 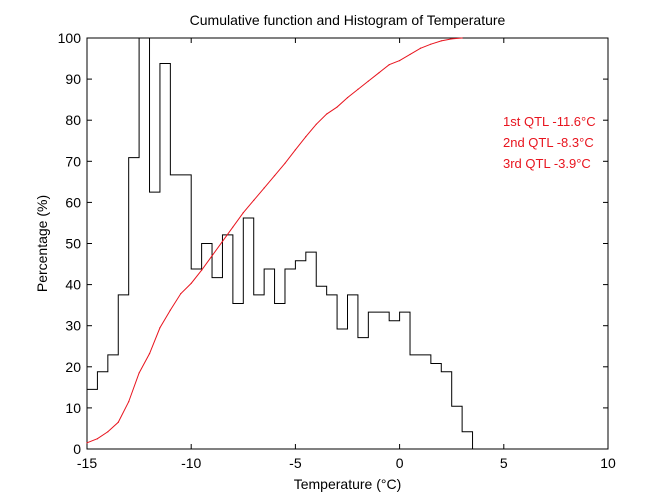 What do you see at coordinates (504, 463) in the screenshot?
I see `x-tick-label: 5` at bounding box center [504, 463].